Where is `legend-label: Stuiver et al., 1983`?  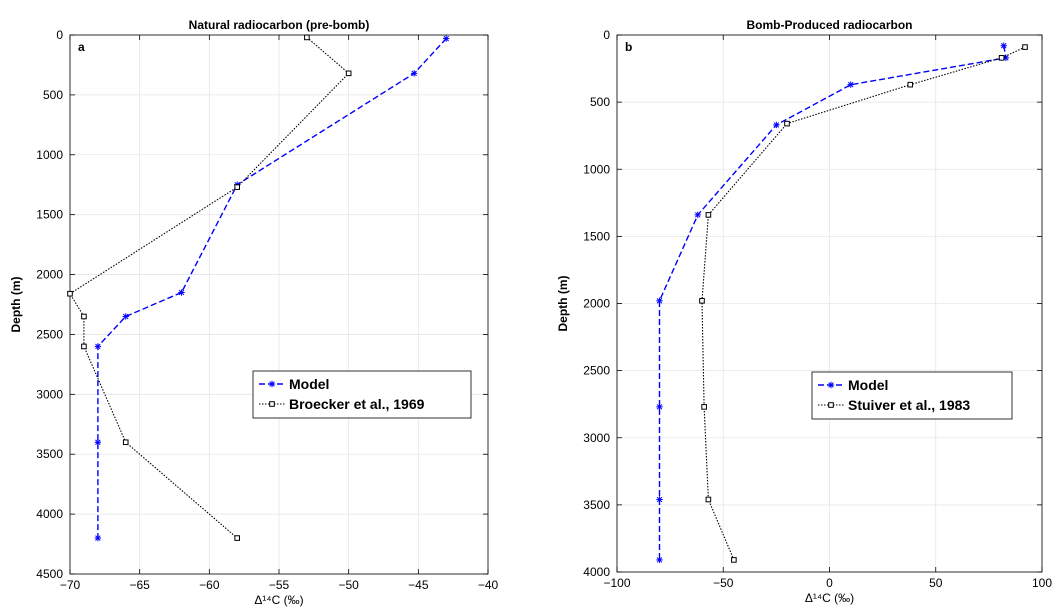
legend-label: Stuiver et al., 1983 is located at coordinates (909, 405).